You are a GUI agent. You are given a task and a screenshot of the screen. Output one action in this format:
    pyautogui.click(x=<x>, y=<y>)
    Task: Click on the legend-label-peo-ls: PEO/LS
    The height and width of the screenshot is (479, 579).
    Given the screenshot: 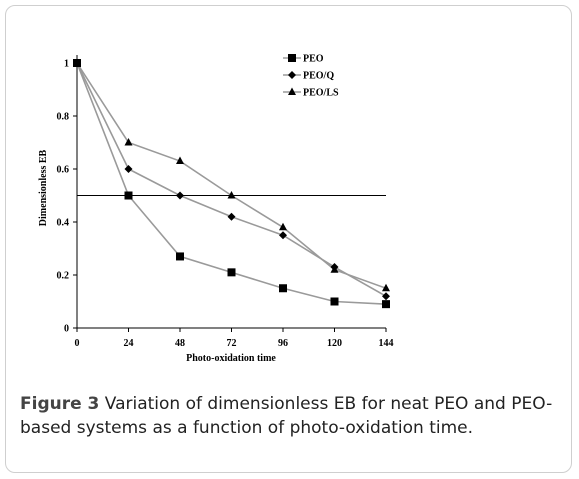 What is the action you would take?
    pyautogui.click(x=321, y=93)
    